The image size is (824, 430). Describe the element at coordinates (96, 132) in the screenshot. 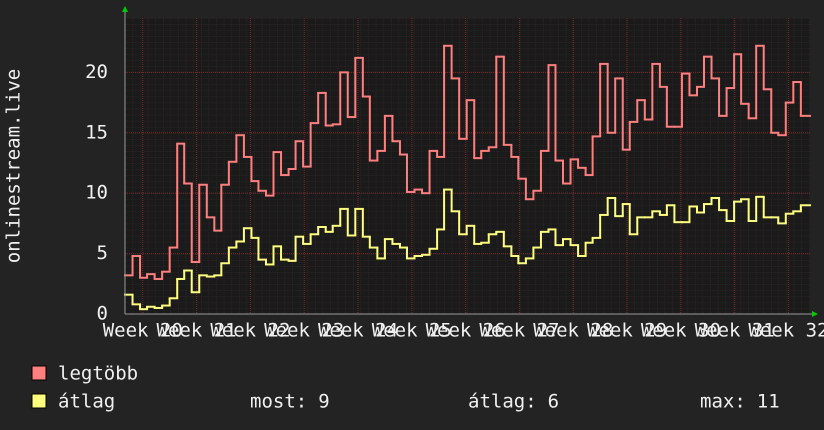

I see `y-tick-label: 15` at that location.